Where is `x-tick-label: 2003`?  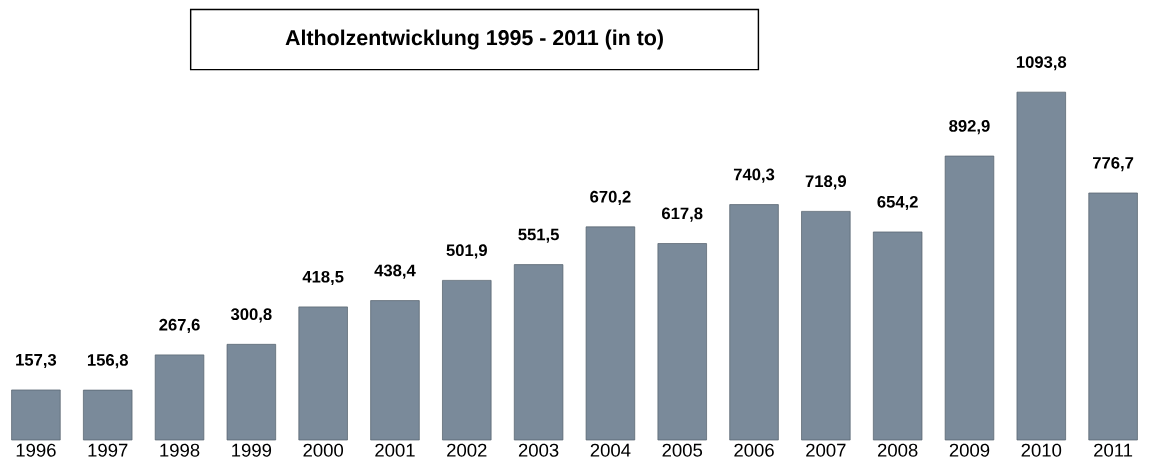
x-tick-label: 2003 is located at coordinates (538, 450).